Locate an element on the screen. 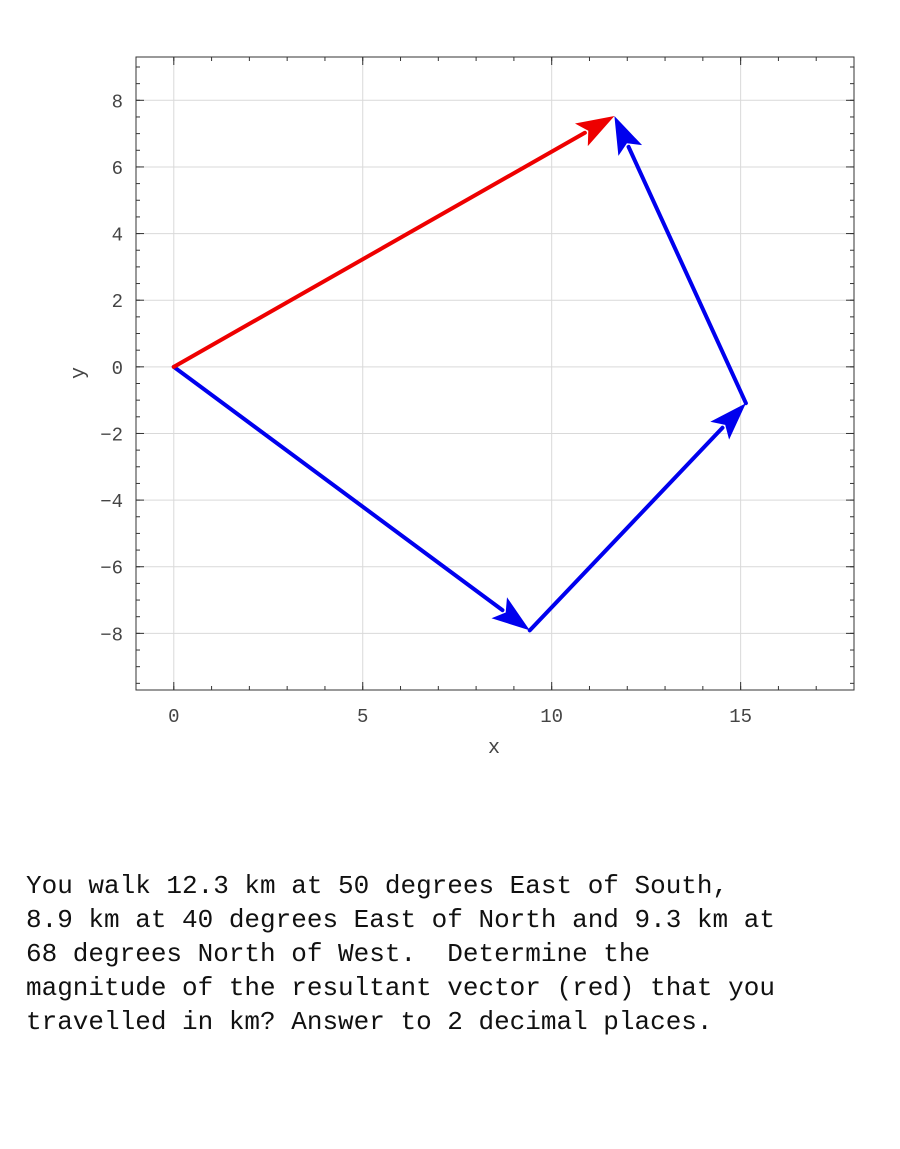  y-tick-label: 2 is located at coordinates (117, 302).